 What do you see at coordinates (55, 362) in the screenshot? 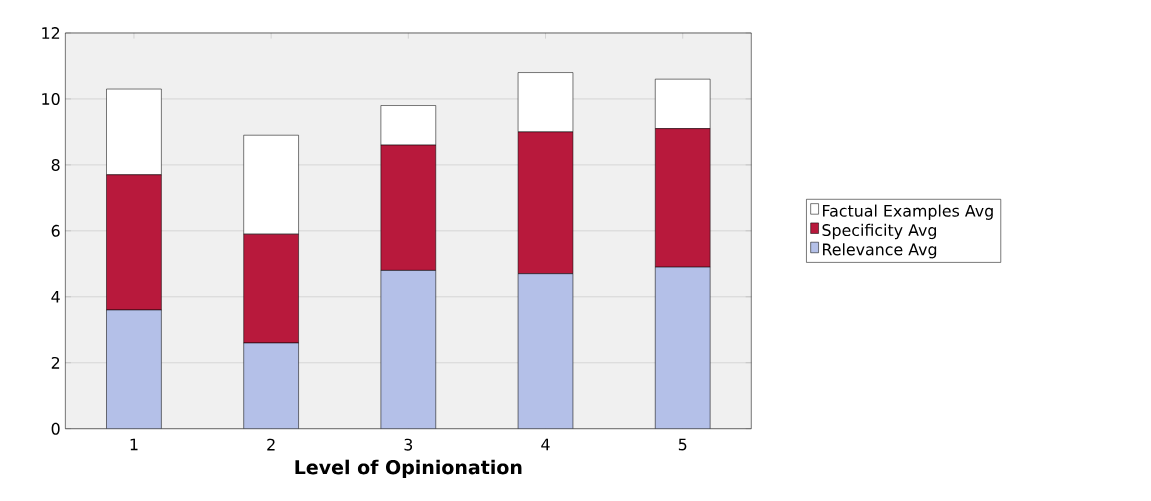
I see `y-tick-label: 2` at bounding box center [55, 362].